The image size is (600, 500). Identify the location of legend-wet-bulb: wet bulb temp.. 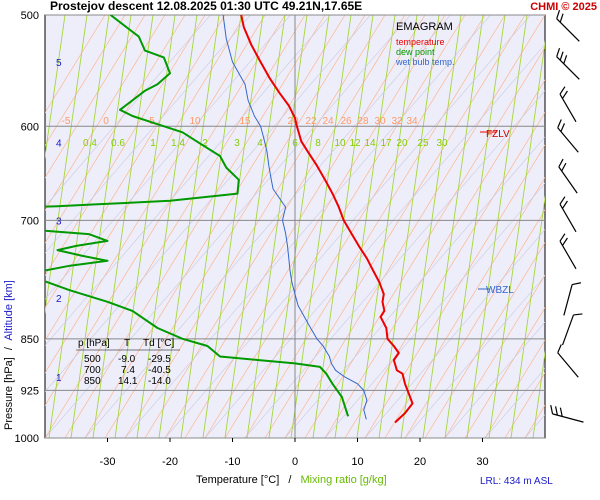
(425, 62).